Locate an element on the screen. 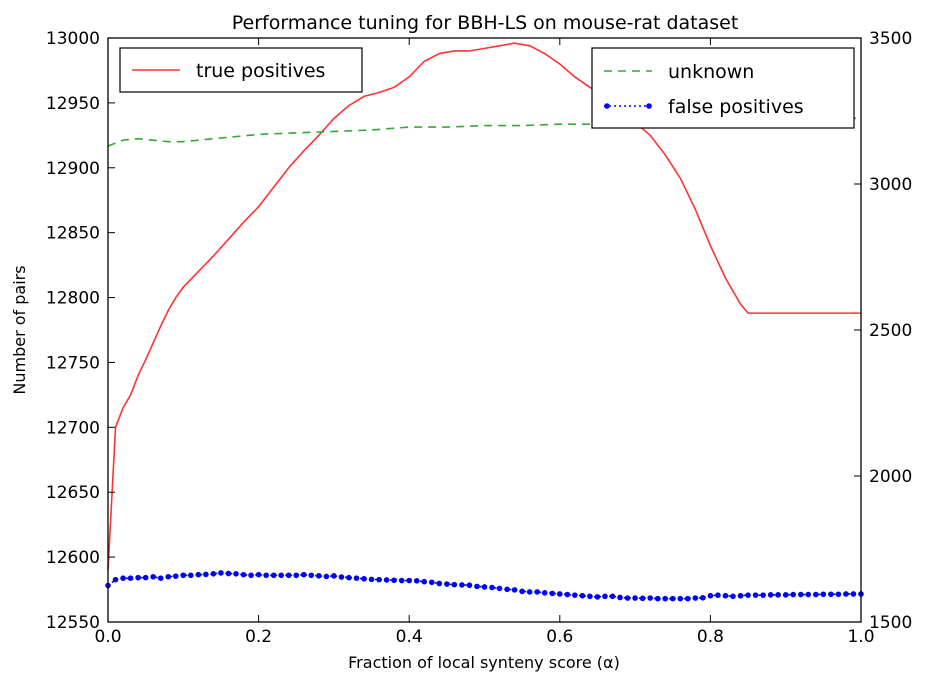 This screenshot has width=925, height=679. x-tick-label: 0.4 is located at coordinates (409, 637).